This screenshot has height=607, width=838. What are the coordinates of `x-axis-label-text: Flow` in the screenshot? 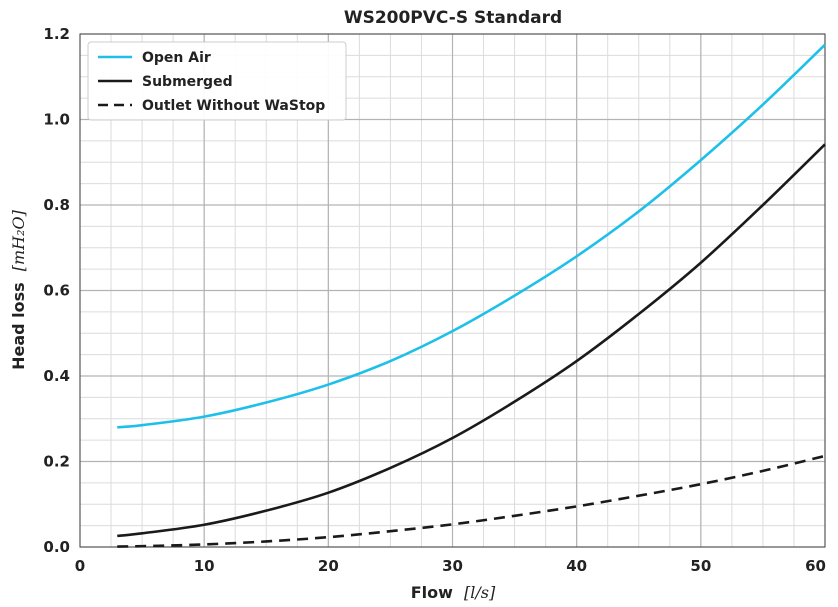 It's located at (432, 592).